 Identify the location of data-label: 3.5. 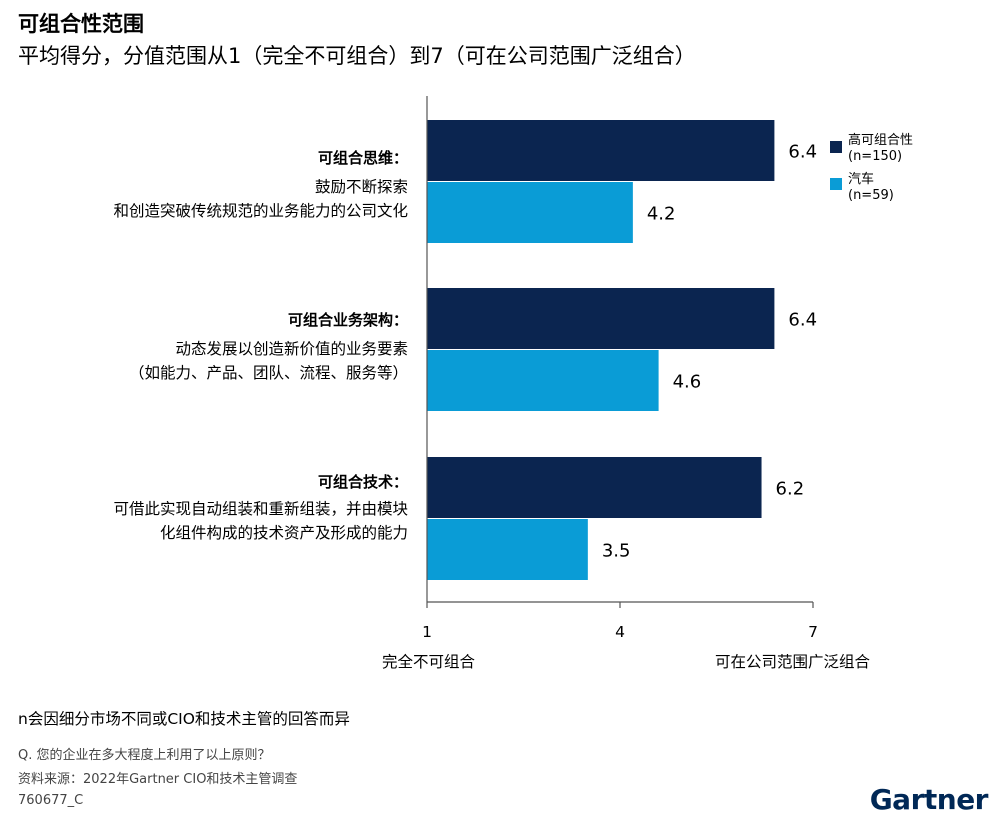
(616, 551).